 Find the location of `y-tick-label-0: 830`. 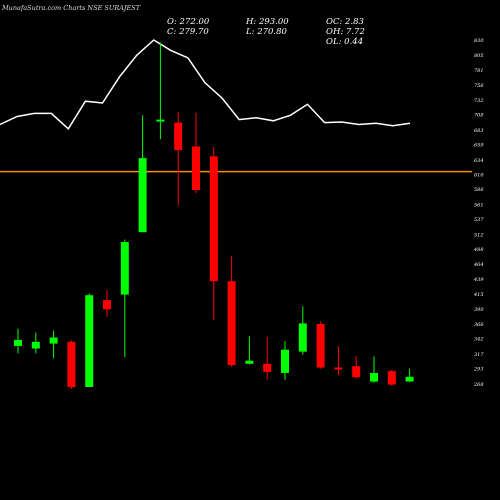

y-tick-label-0: 830 is located at coordinates (479, 41).